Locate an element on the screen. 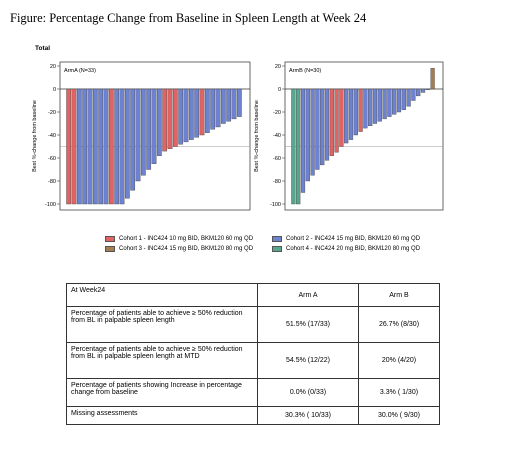  y-tick-label: 0 is located at coordinates (54, 90).